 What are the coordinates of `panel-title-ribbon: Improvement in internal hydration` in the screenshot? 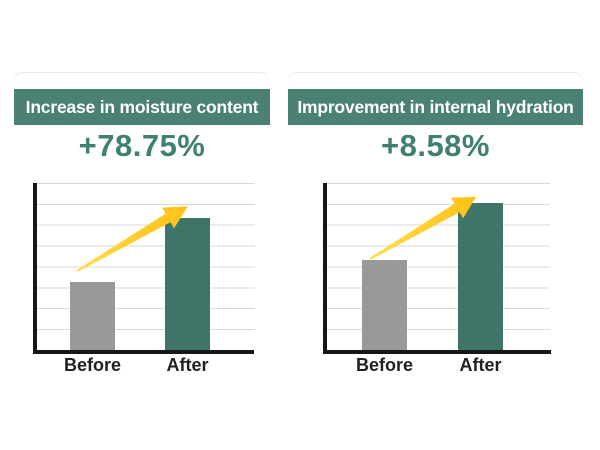 It's located at (435, 107).